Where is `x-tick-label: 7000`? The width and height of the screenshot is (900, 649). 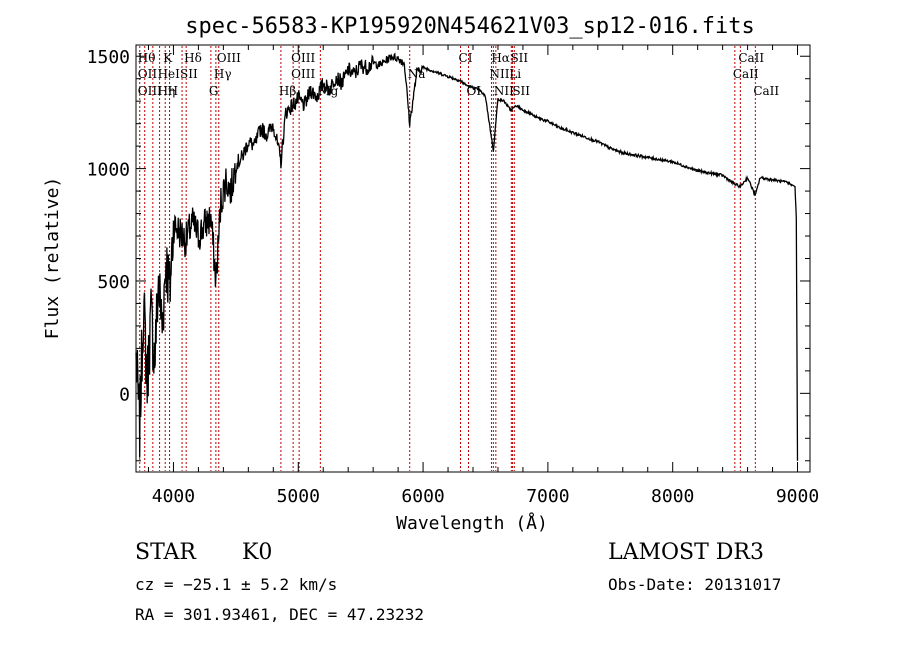 x-tick-label: 7000 is located at coordinates (547, 496).